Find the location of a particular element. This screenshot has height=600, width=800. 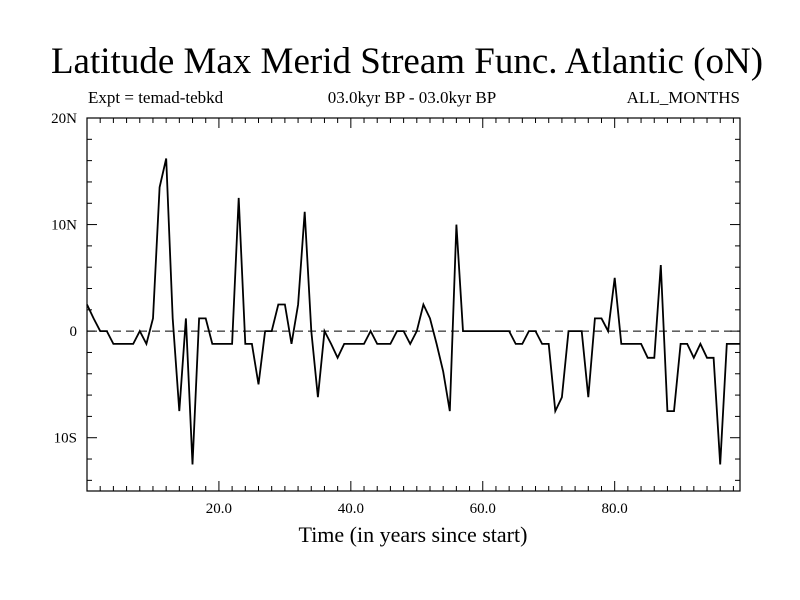

x-tick-label: 20.0 is located at coordinates (219, 509).